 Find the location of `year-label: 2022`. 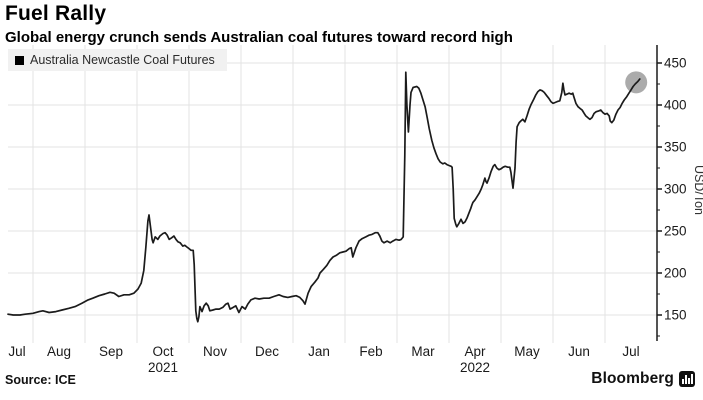

year-label: 2022 is located at coordinates (475, 367).